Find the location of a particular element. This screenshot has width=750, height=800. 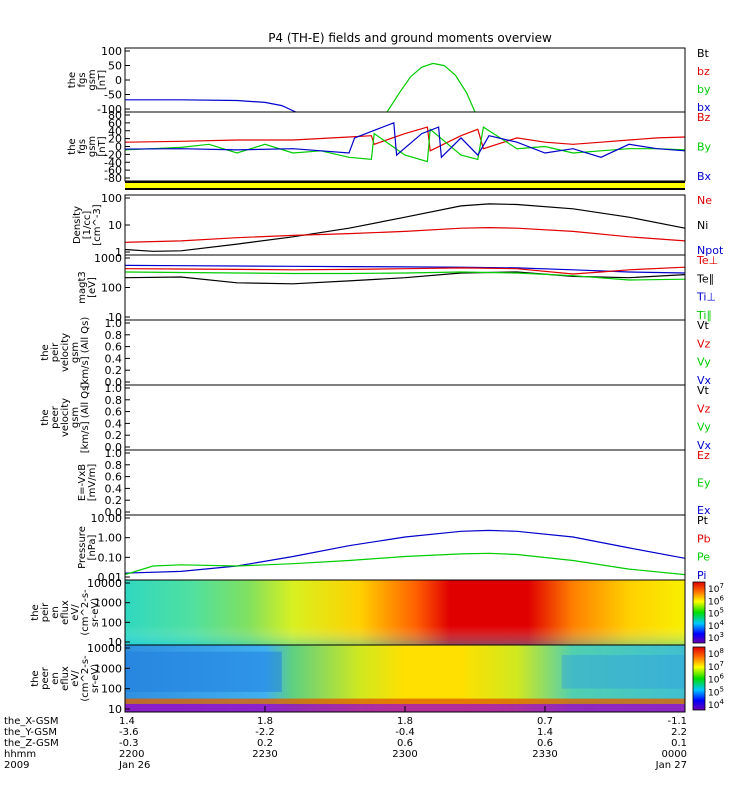

legend-entry: Vt is located at coordinates (703, 390).